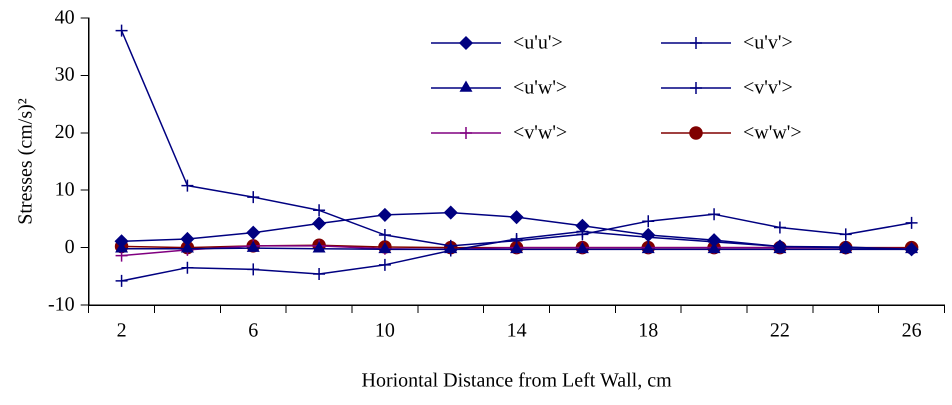  Describe the element at coordinates (253, 330) in the screenshot. I see `x-tick-label: 6` at that location.